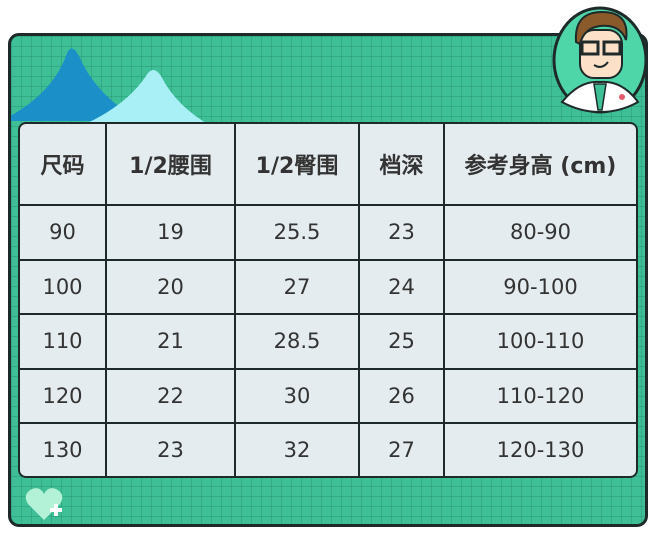  I want to click on table-row: 120 22 30 26 110-120, so click(328, 396).